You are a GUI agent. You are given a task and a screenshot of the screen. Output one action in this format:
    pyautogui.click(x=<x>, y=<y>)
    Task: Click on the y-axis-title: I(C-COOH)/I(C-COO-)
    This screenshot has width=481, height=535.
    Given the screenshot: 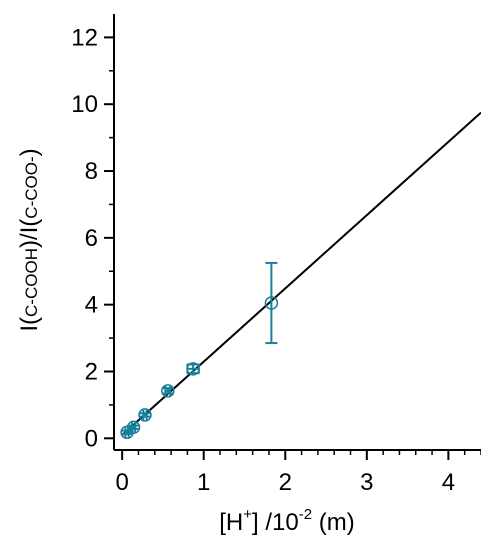 What is the action you would take?
    pyautogui.click(x=29, y=239)
    